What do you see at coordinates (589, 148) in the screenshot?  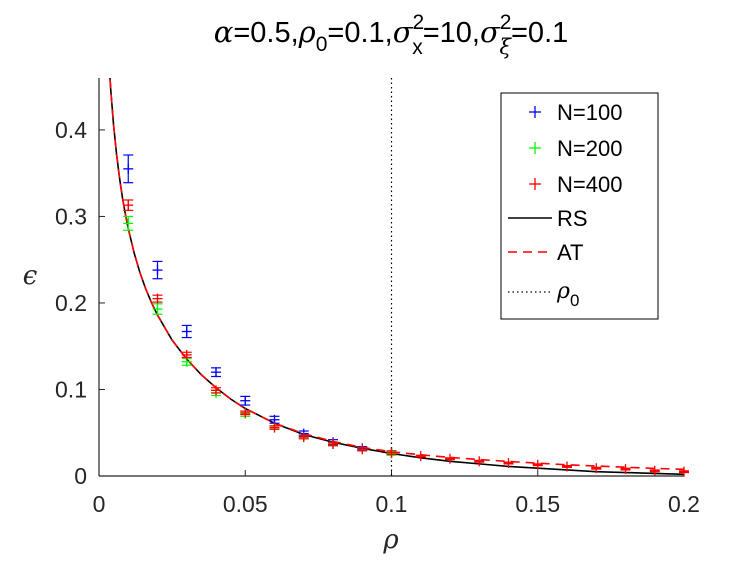 I see `legend-label-n200: N=200` at bounding box center [589, 148].